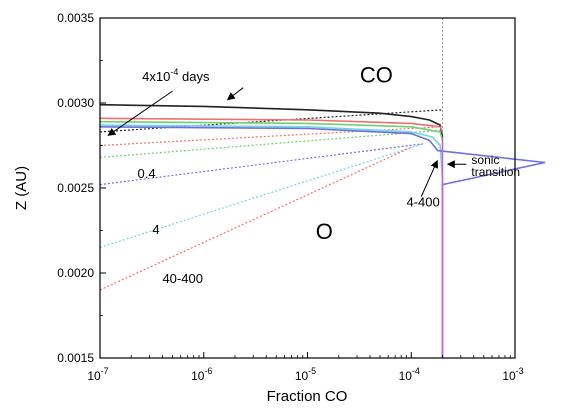 Image resolution: width=567 pixels, height=409 pixels. I want to click on y-tick-label-2: 0.0025, so click(75, 188).